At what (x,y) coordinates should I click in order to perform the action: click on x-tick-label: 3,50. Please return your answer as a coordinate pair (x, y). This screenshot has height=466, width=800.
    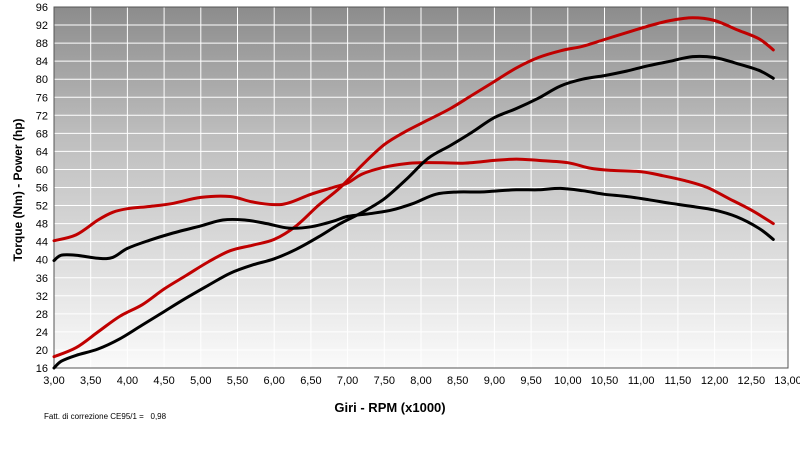
    Looking at the image, I should click on (90, 381).